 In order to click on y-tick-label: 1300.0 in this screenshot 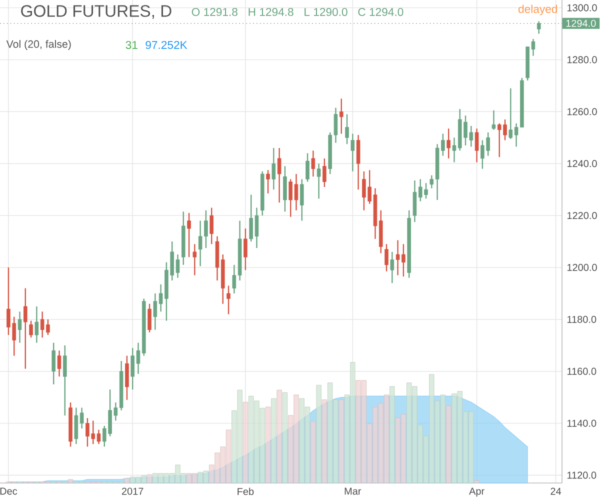, I will do `click(582, 8)`.